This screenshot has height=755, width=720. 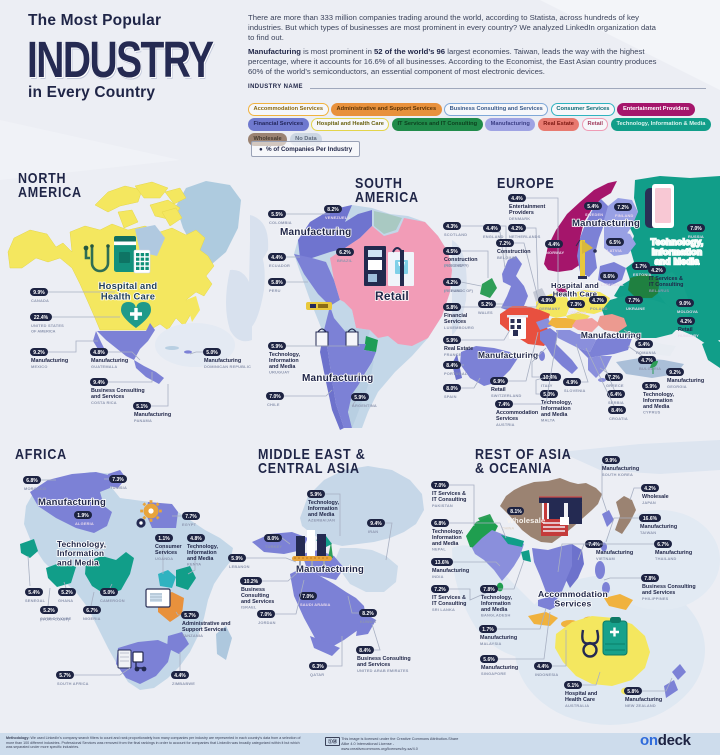 I want to click on svg-text: SLOVENIA, so click(x=575, y=390).